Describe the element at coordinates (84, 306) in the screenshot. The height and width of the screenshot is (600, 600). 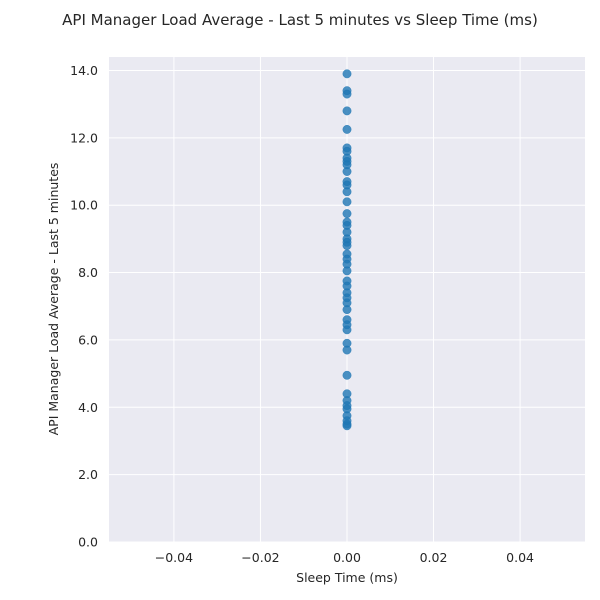
I see `y-tick-labels: 0.0 2.0 4.0 6.0 8.0 10.0 12.0 14.0` at that location.